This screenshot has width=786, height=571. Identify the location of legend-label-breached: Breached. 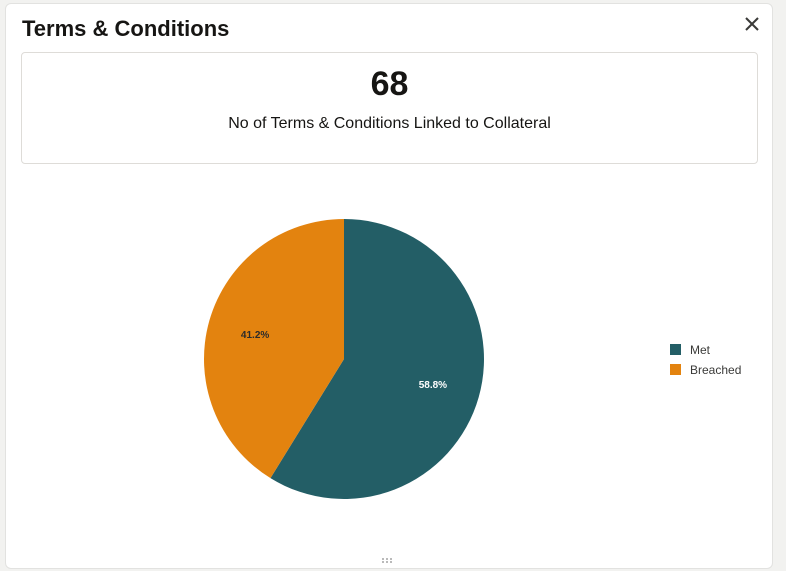
(715, 370).